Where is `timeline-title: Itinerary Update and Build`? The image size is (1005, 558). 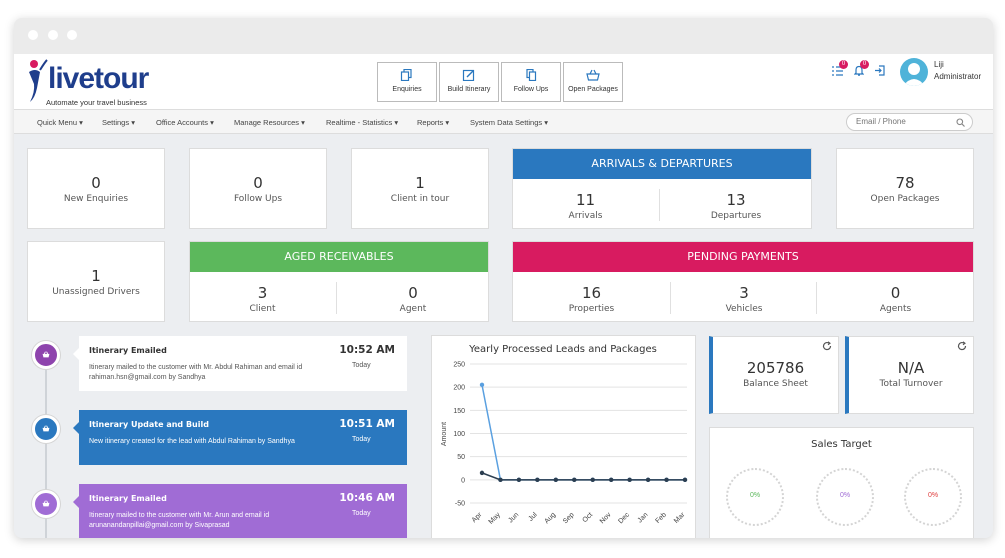
timeline-title: Itinerary Update and Build is located at coordinates (149, 424).